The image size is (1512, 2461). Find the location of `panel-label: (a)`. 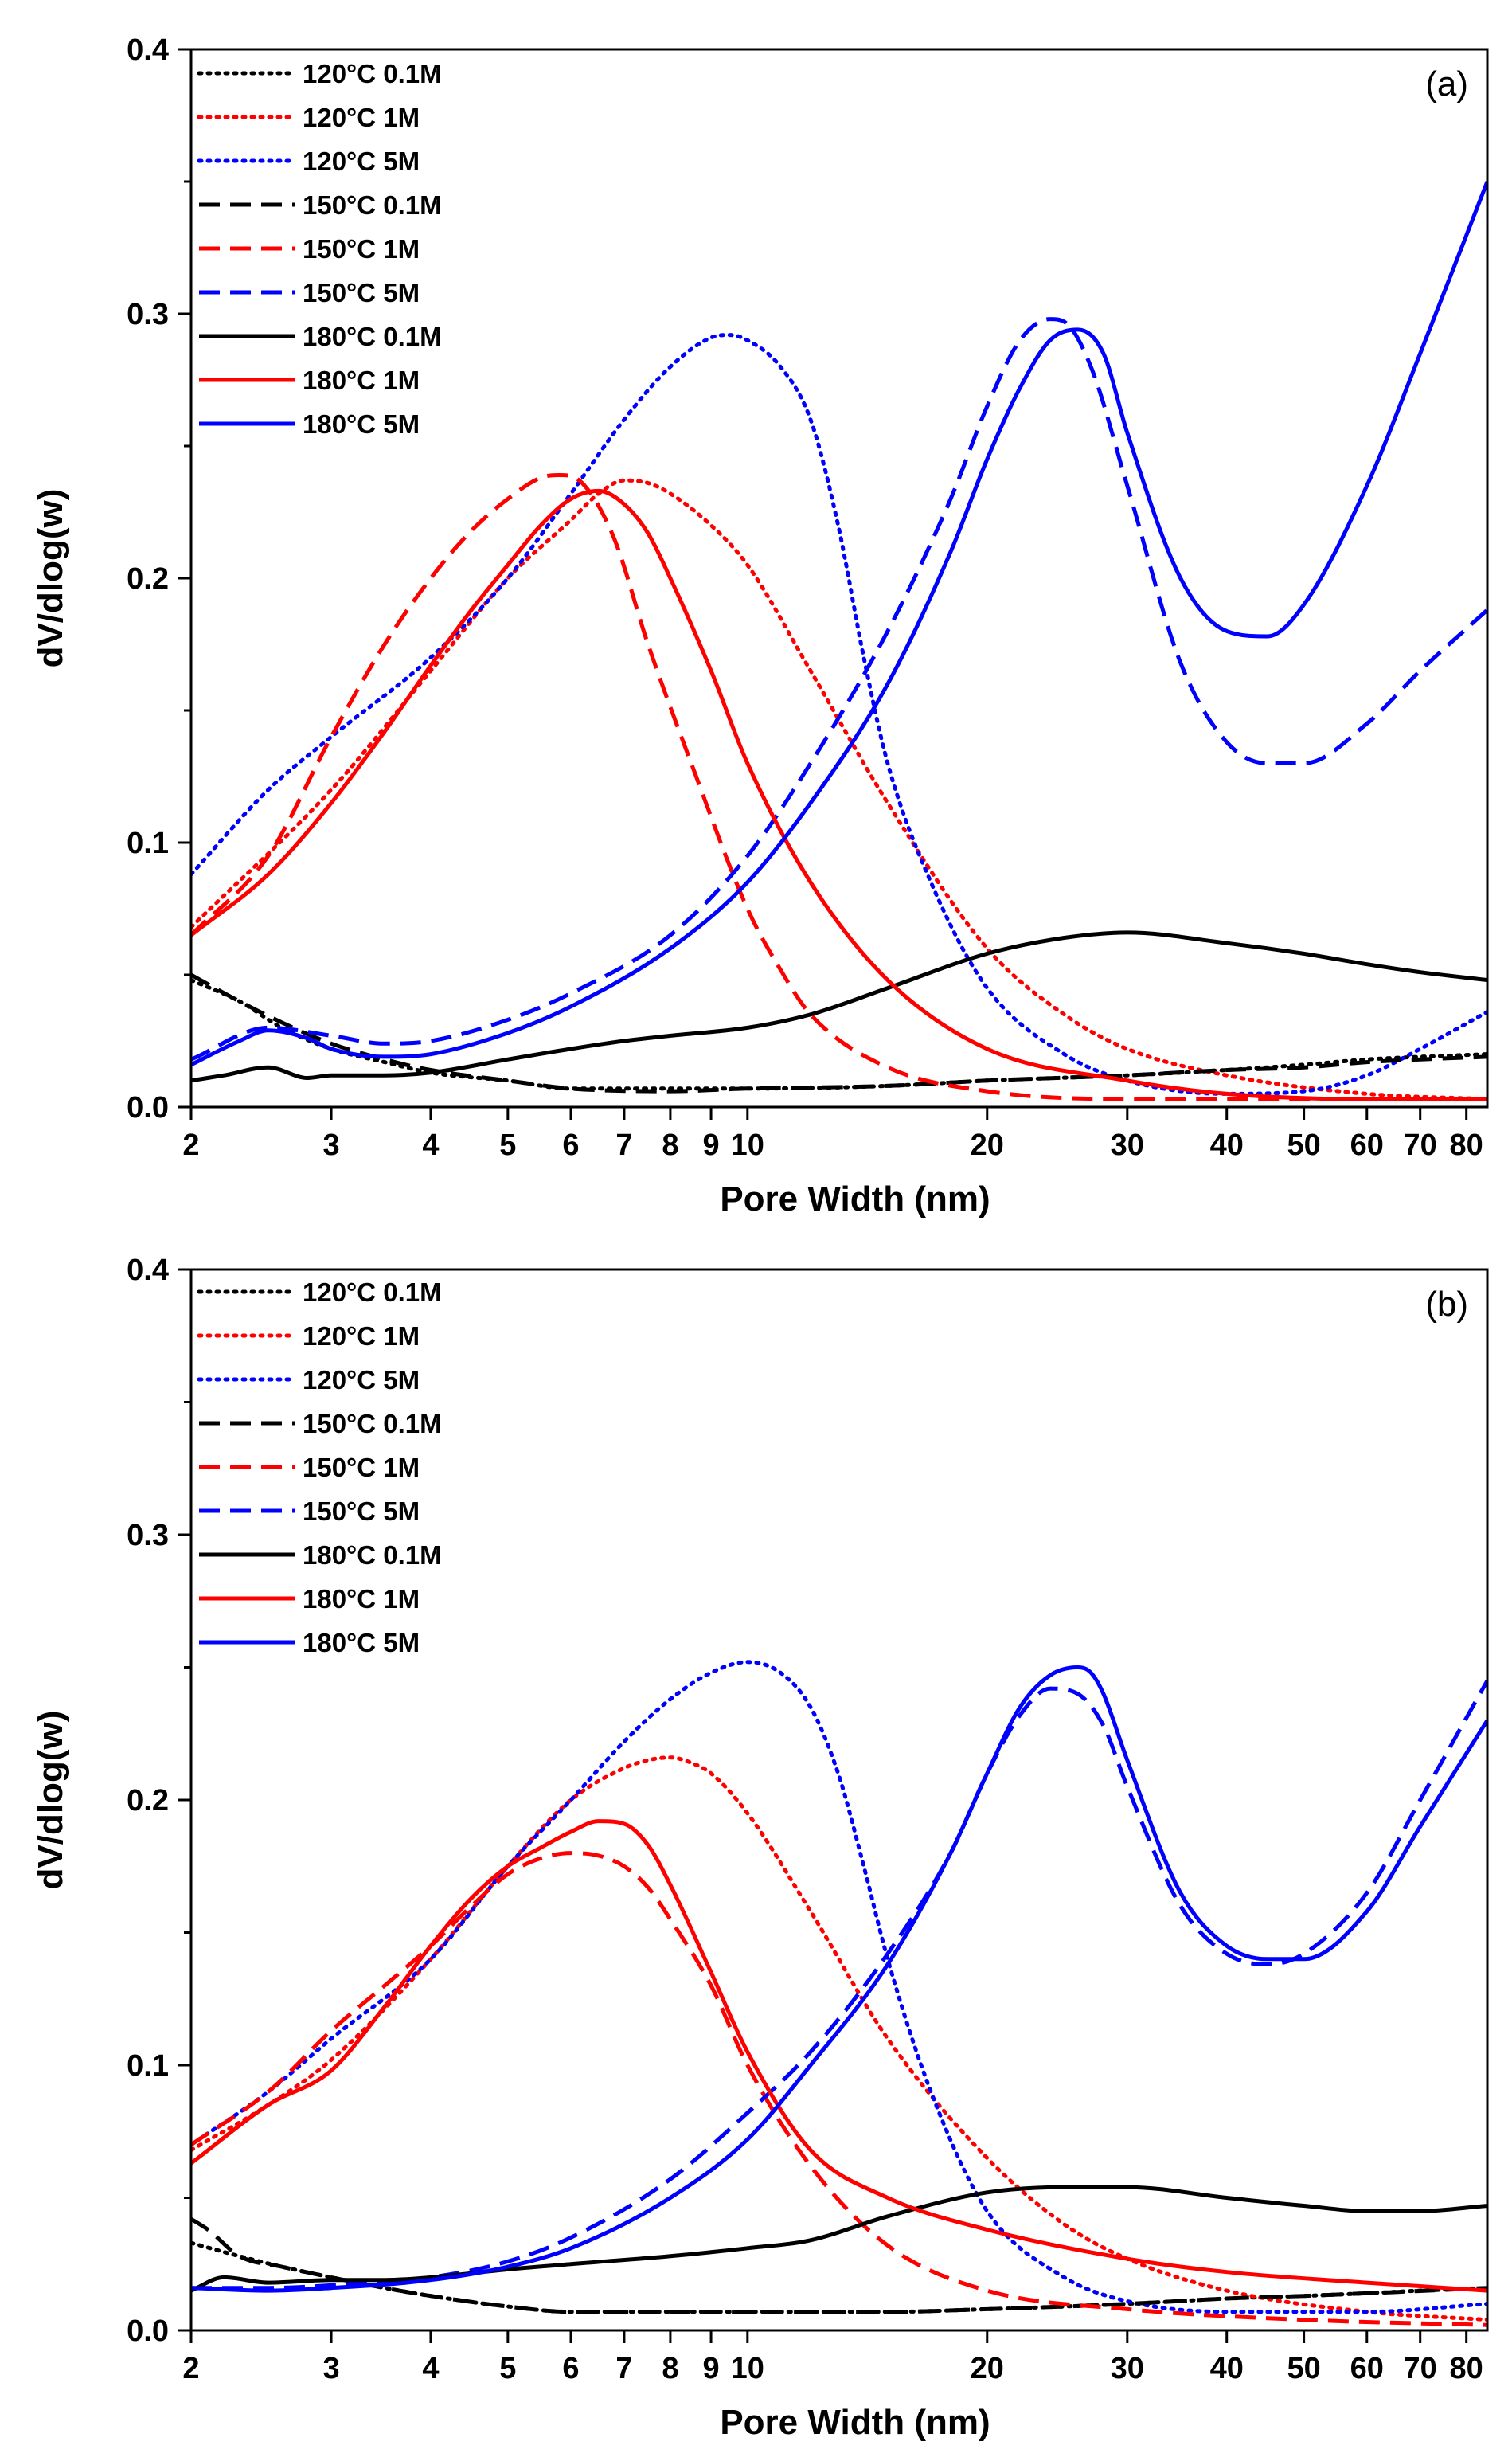

panel-label: (a) is located at coordinates (1446, 85).